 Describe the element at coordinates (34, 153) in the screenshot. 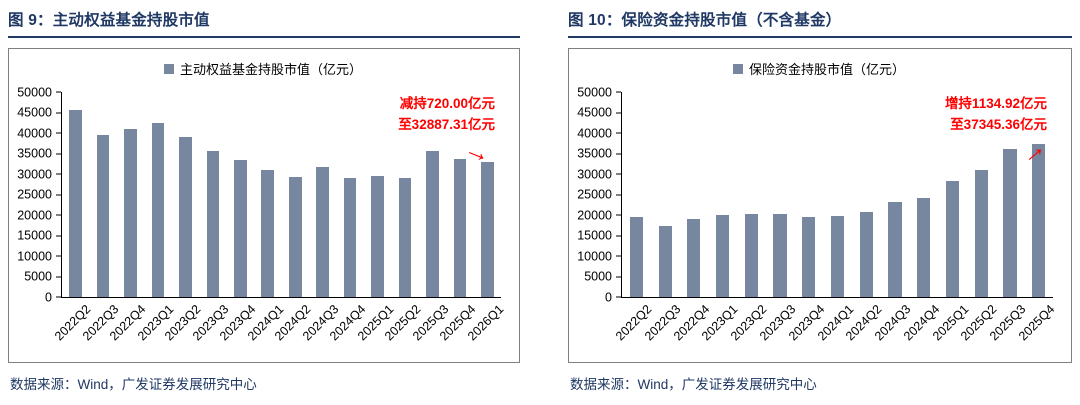

I see `y-tick-label: 35000` at that location.